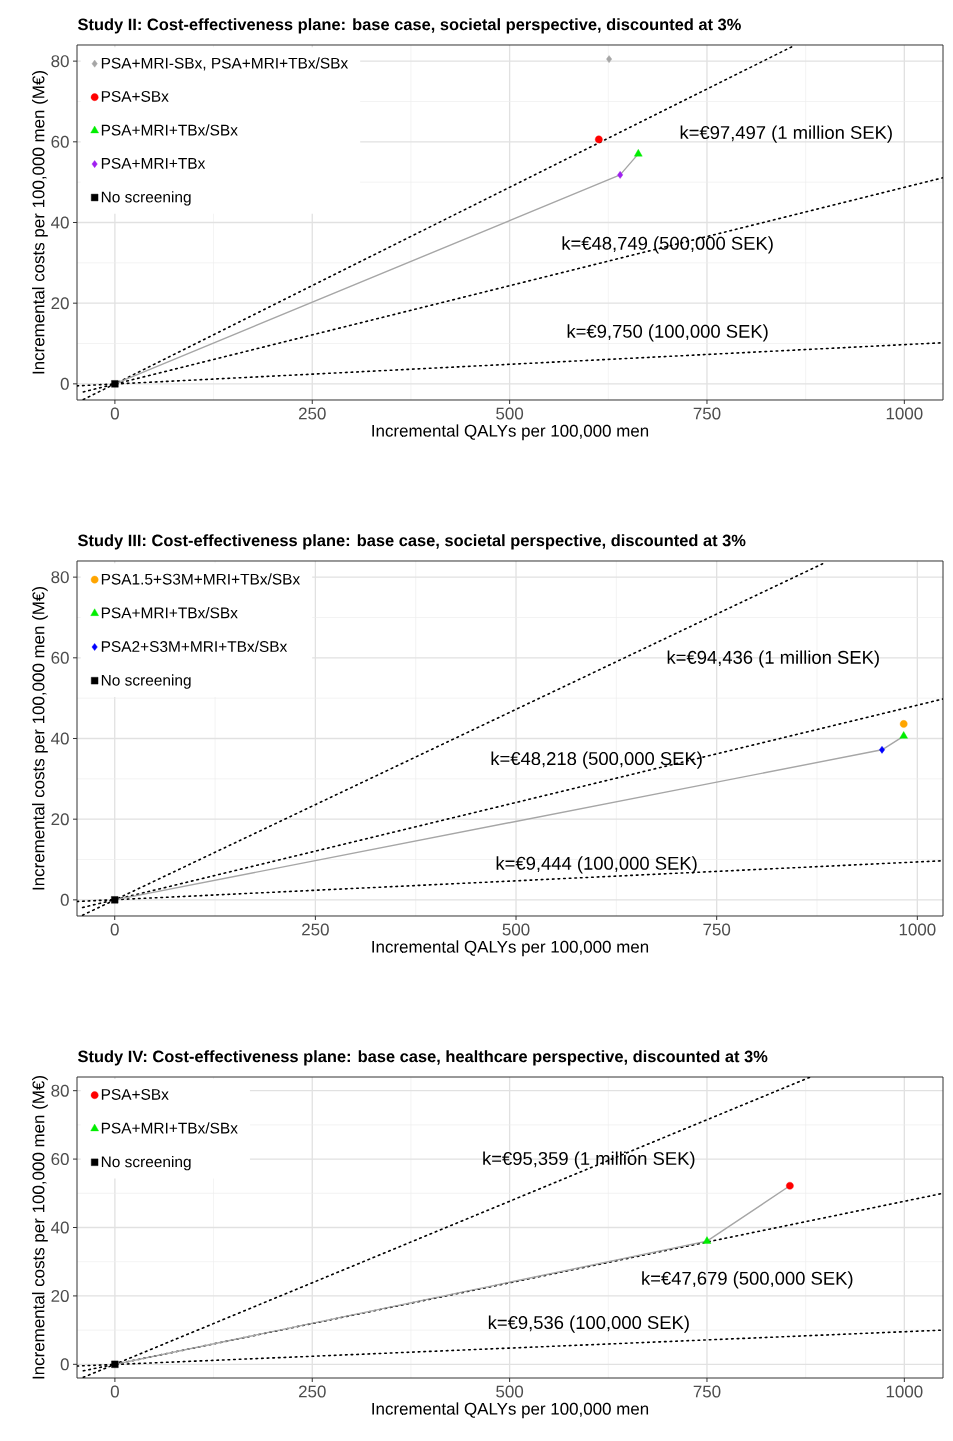  I want to click on chart-title: Study II: Cost-effectiveness plane: base case, societal perspective, discounted at 3%, so click(409, 26).